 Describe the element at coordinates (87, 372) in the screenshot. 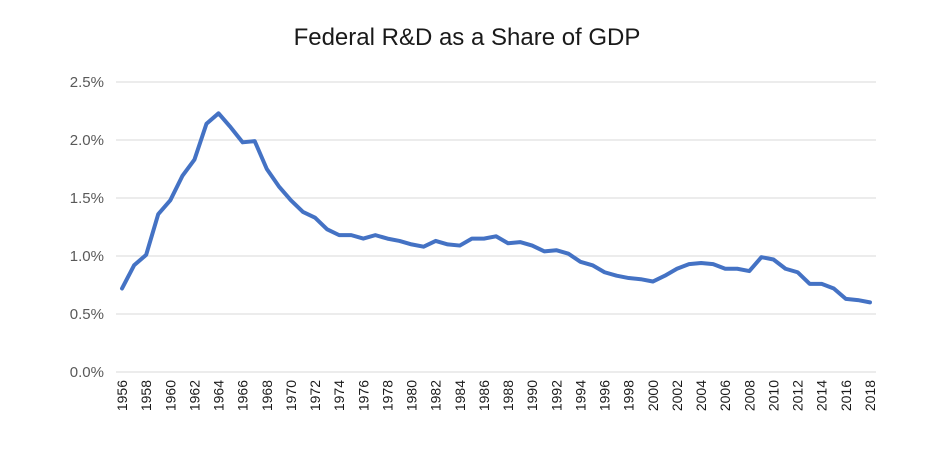

I see `y-tick-label: 0.0%` at that location.